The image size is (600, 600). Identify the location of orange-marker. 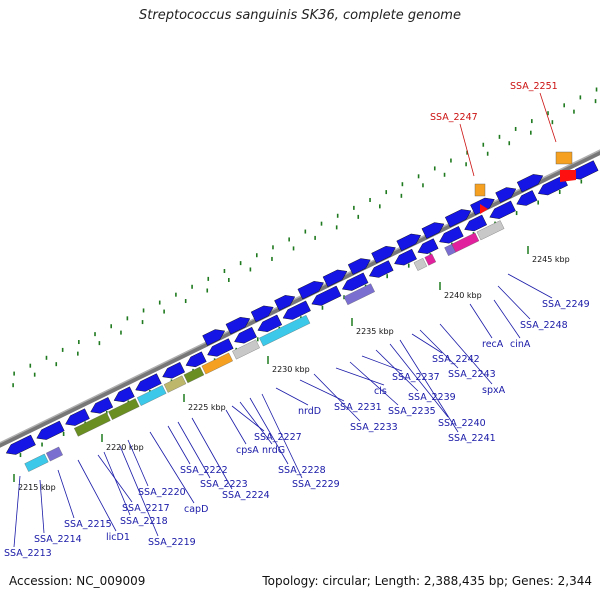
(564, 158).